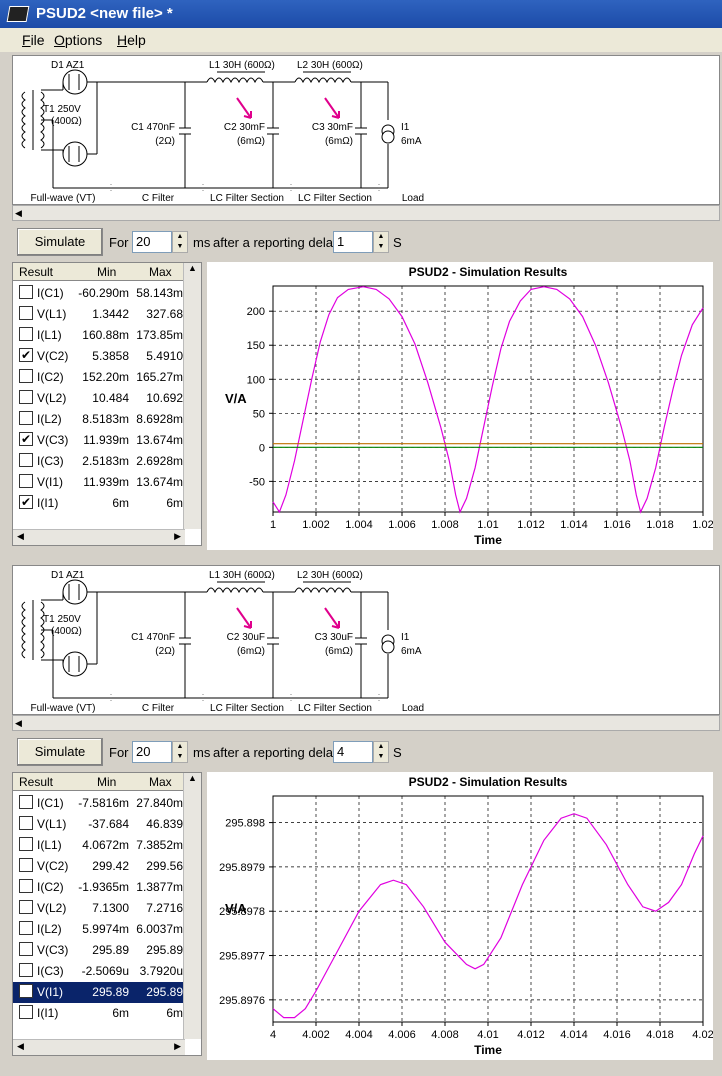 The image size is (722, 1076). I want to click on delay-input: 1, so click(353, 242).